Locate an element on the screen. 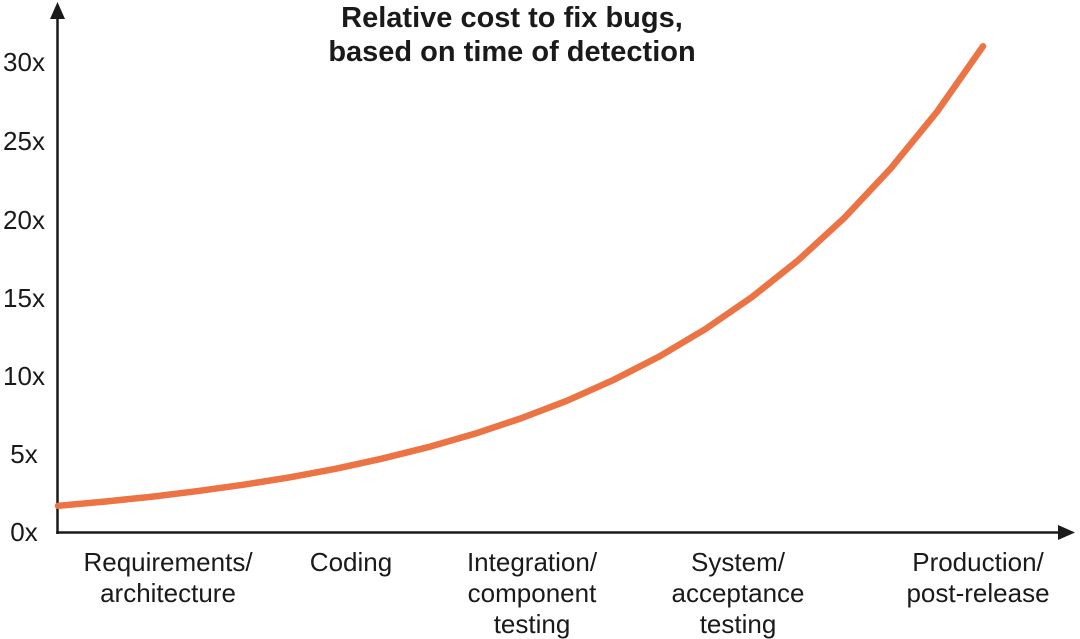 Image resolution: width=1080 pixels, height=639 pixels. x-category-production: Production/ post-release is located at coordinates (978, 577).